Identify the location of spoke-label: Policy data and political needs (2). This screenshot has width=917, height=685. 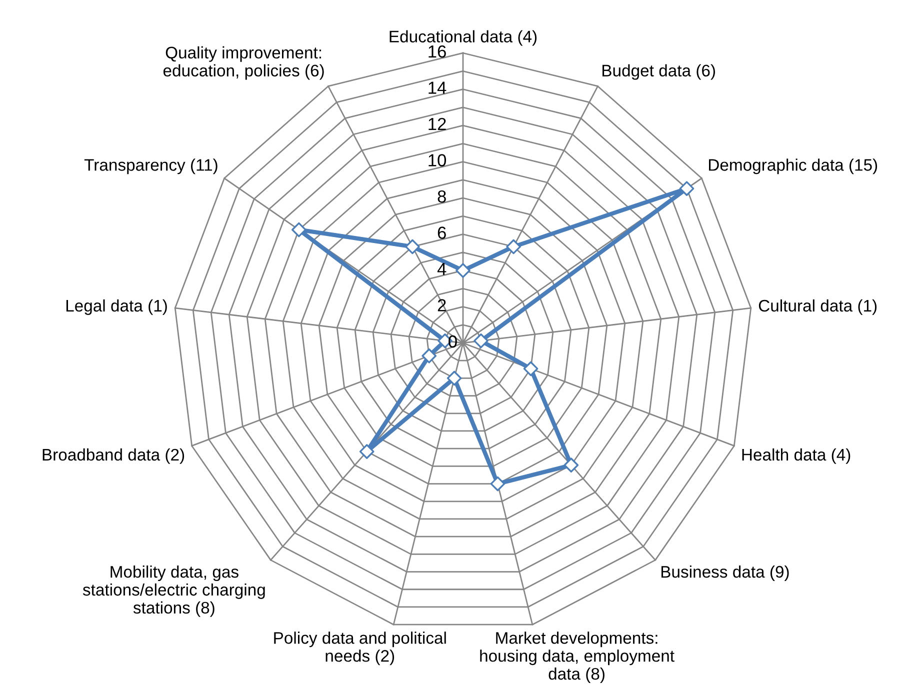
(360, 649).